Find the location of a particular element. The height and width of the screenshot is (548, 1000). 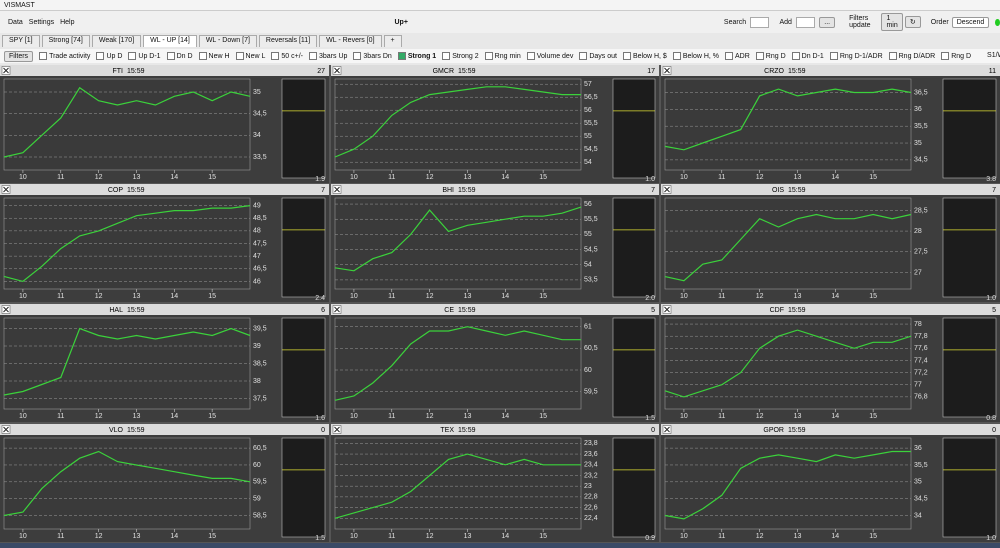

filter-option: Strong 1 is located at coordinates (416, 56).